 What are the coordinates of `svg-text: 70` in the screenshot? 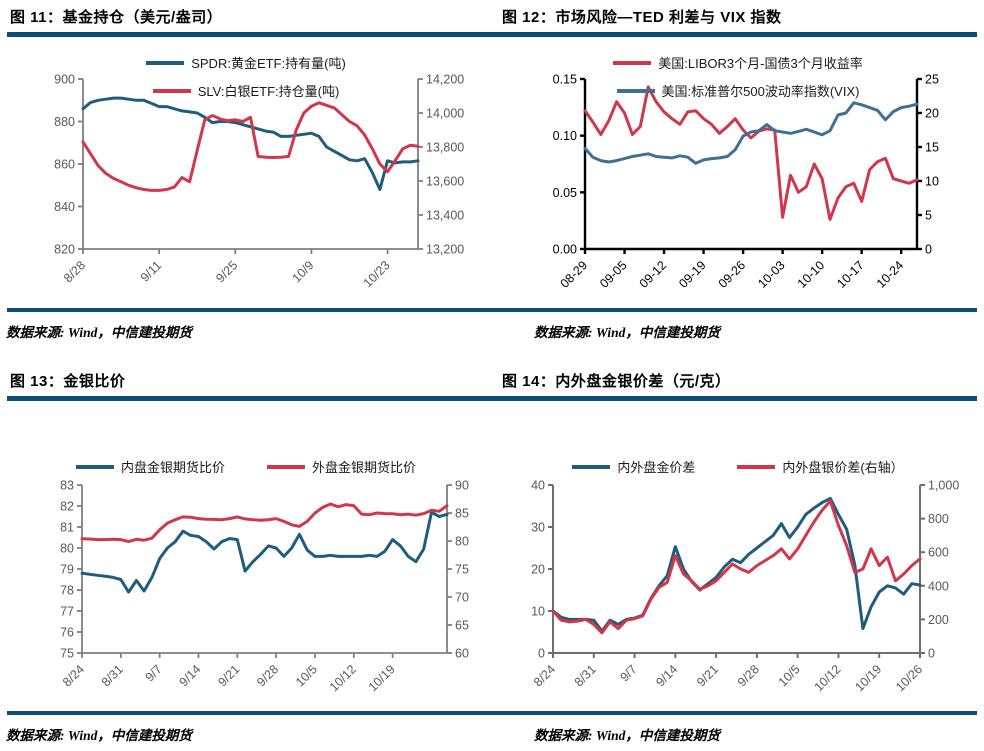 It's located at (462, 598).